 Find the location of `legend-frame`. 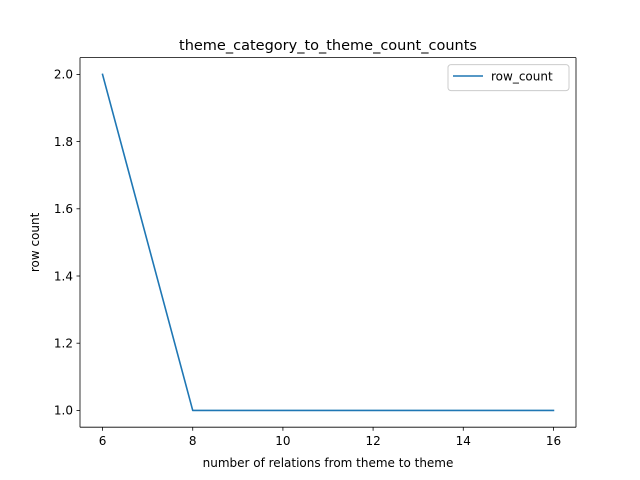

legend-frame is located at coordinates (508, 78).